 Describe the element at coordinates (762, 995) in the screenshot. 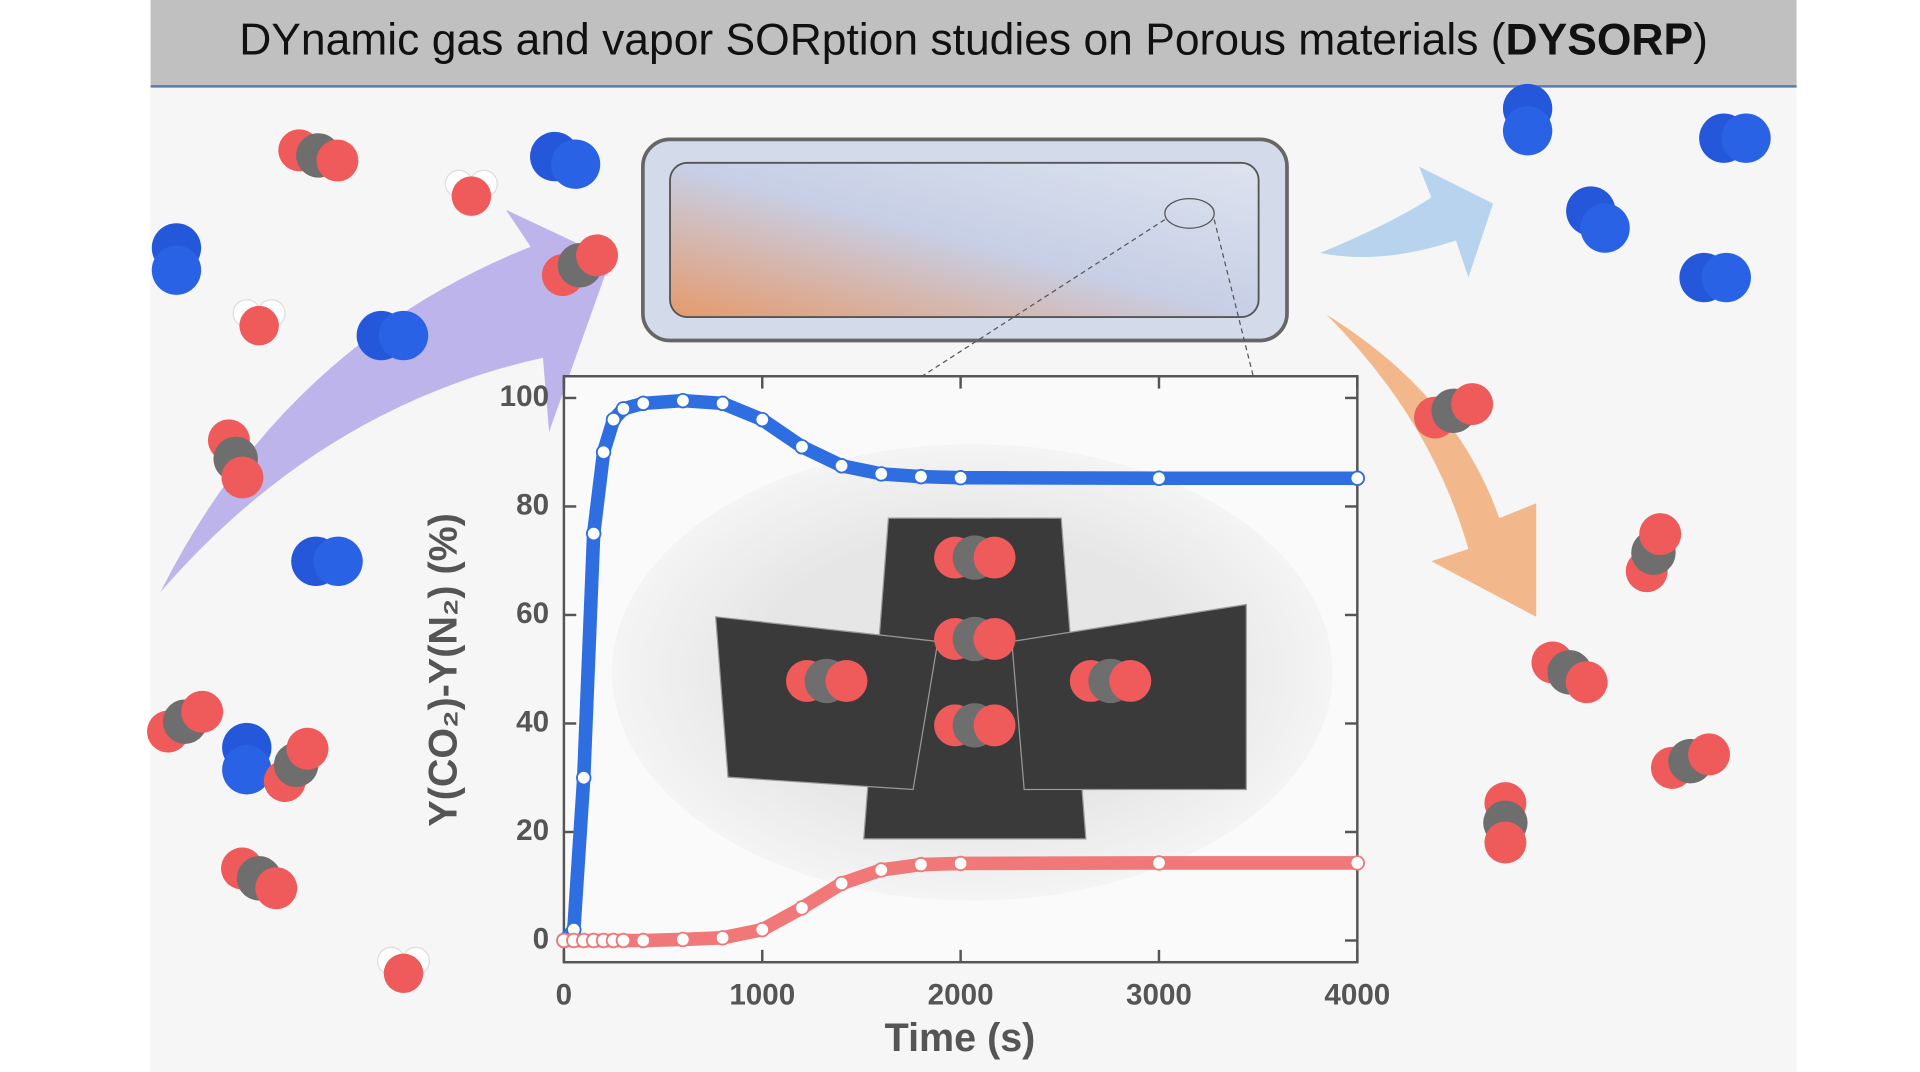

I see `x-tick-label: 1000` at that location.